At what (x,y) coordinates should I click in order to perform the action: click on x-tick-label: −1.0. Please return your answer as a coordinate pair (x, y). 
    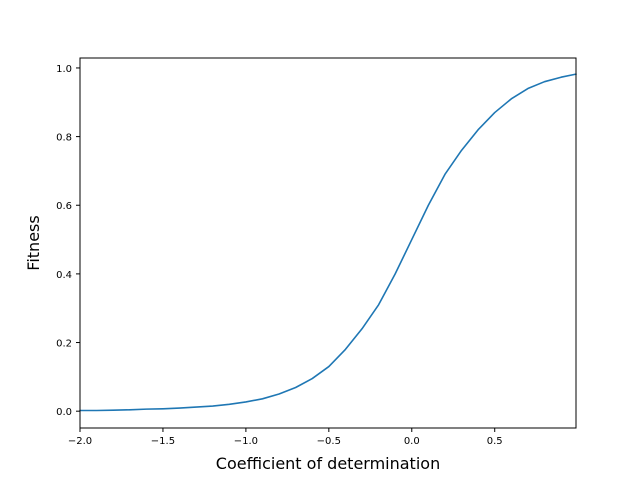
    Looking at the image, I should click on (246, 441).